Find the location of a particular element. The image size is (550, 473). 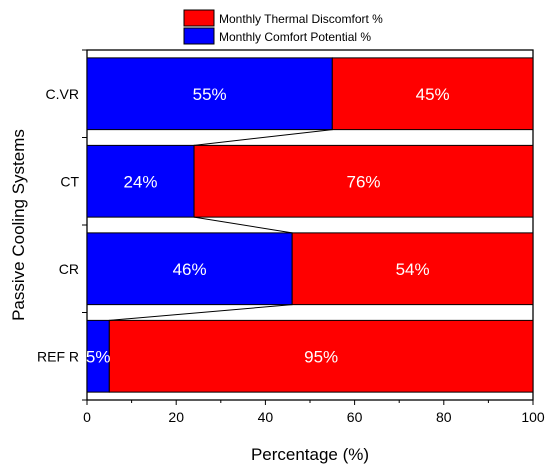

x-tick-label-0: 0 is located at coordinates (87, 417).